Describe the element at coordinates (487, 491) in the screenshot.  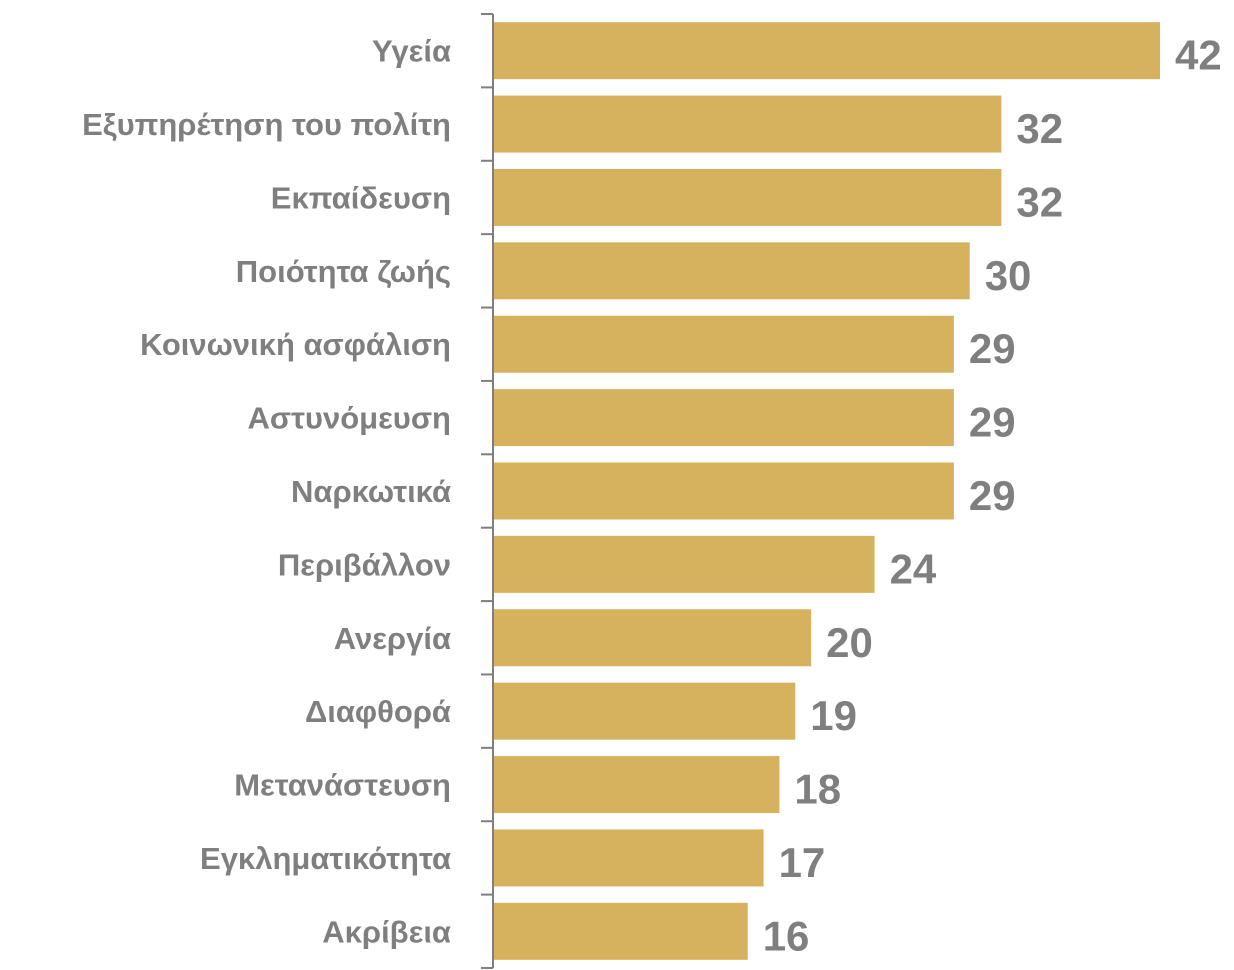
I see `category-axis` at that location.